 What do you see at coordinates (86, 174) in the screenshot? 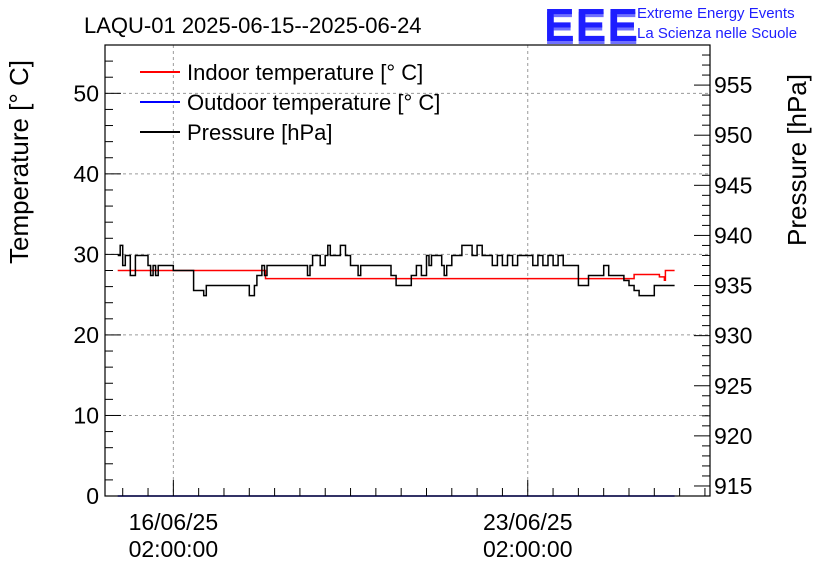
I see `y-tick-label: 40` at bounding box center [86, 174].